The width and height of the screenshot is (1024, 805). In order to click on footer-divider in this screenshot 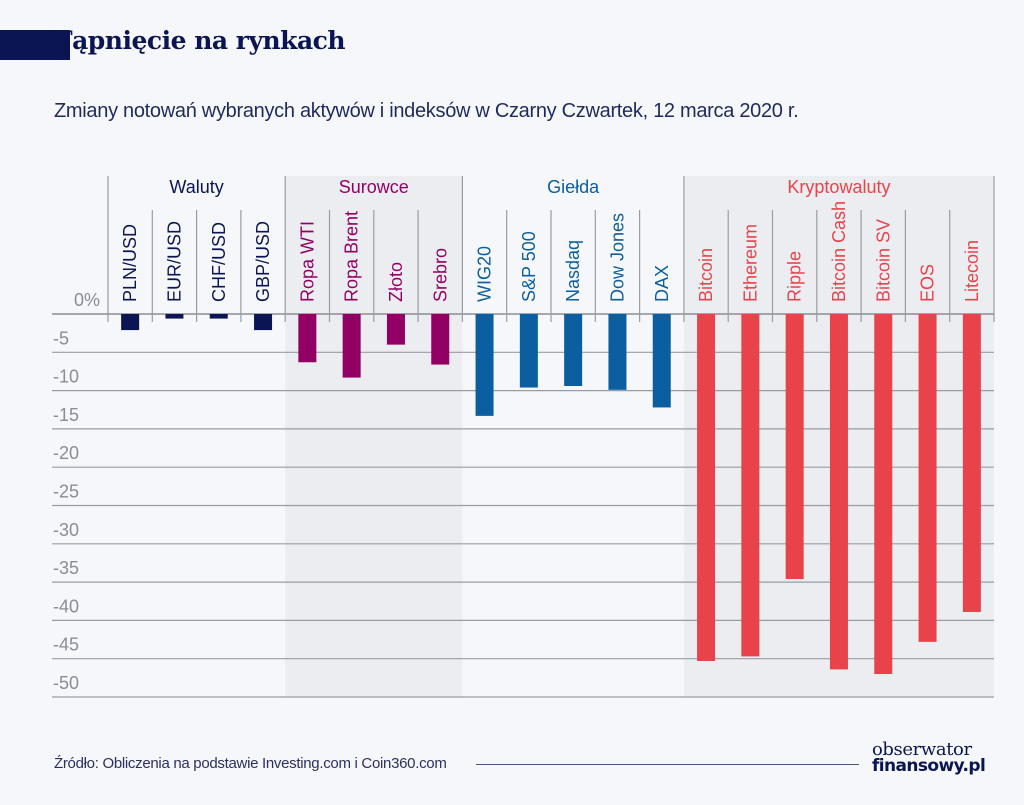, I will do `click(667, 764)`.